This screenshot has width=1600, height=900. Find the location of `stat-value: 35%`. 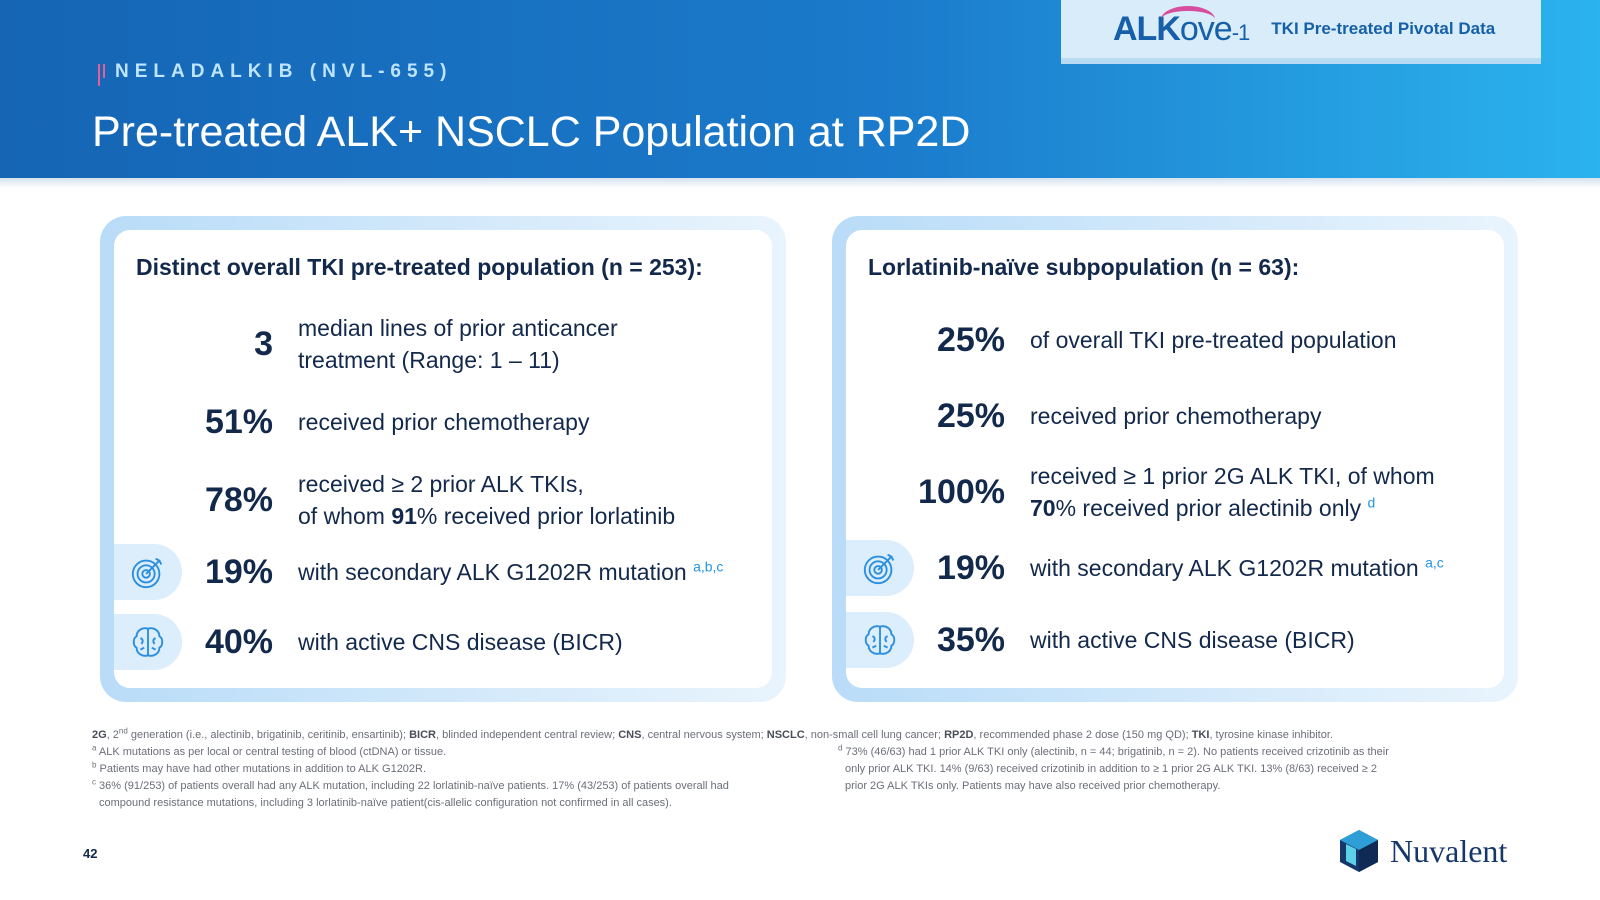

stat-value: 35% is located at coordinates (970, 639).